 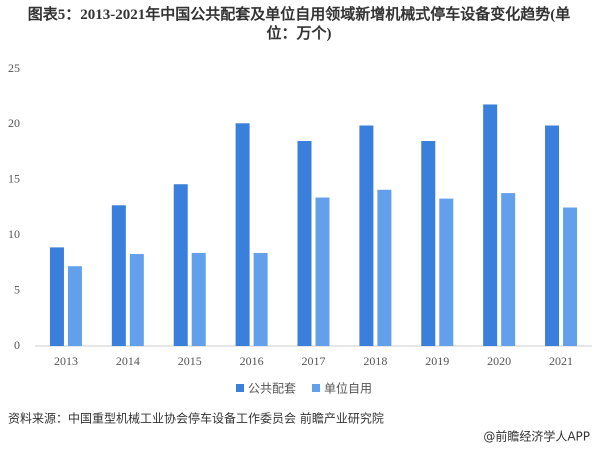 What do you see at coordinates (437, 361) in the screenshot?
I see `x-tick-label: 2019` at bounding box center [437, 361].